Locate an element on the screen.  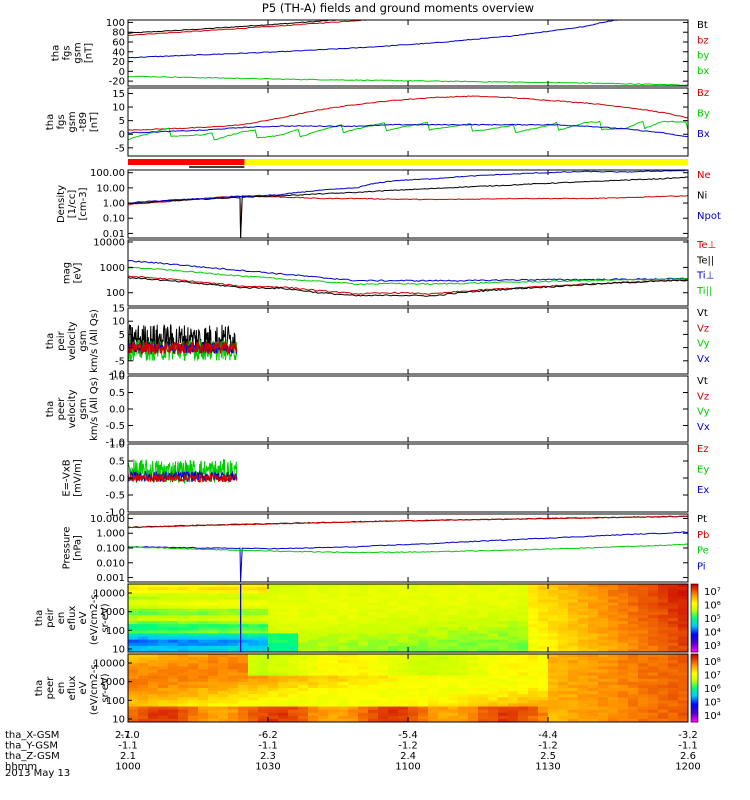
series-line-Ex is located at coordinates (183, 476).